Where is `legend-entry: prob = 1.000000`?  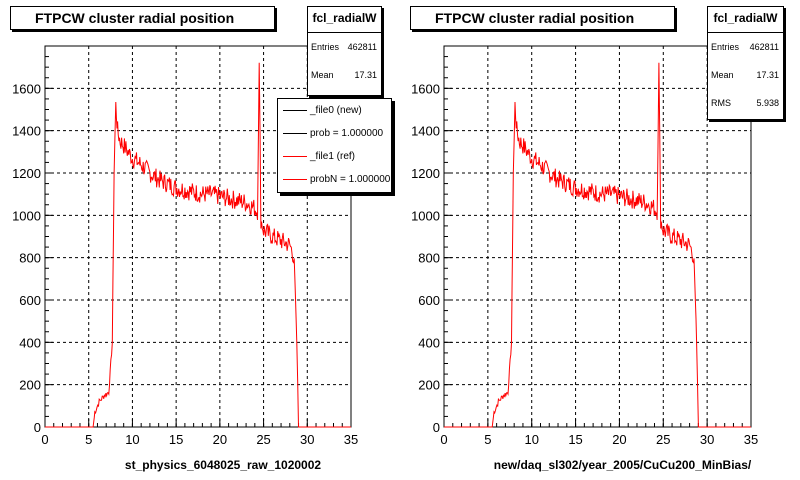
legend-entry: prob = 1.000000 is located at coordinates (334, 133).